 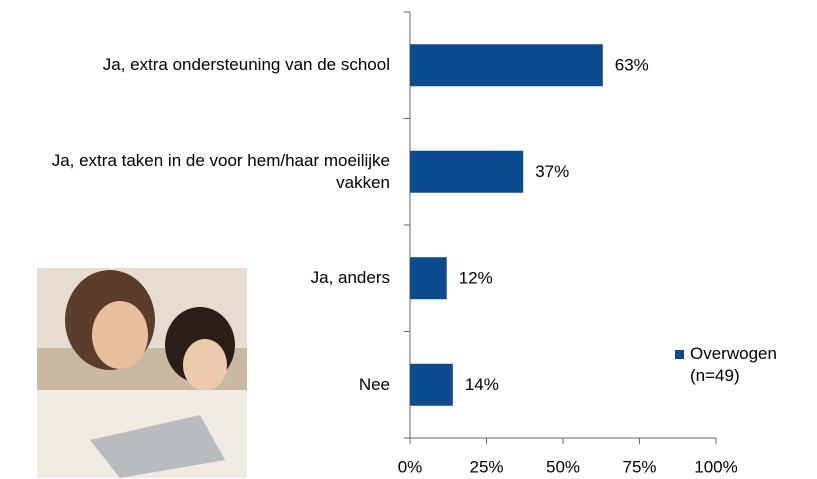 I want to click on x-tick-label: 25%, so click(x=486, y=466).